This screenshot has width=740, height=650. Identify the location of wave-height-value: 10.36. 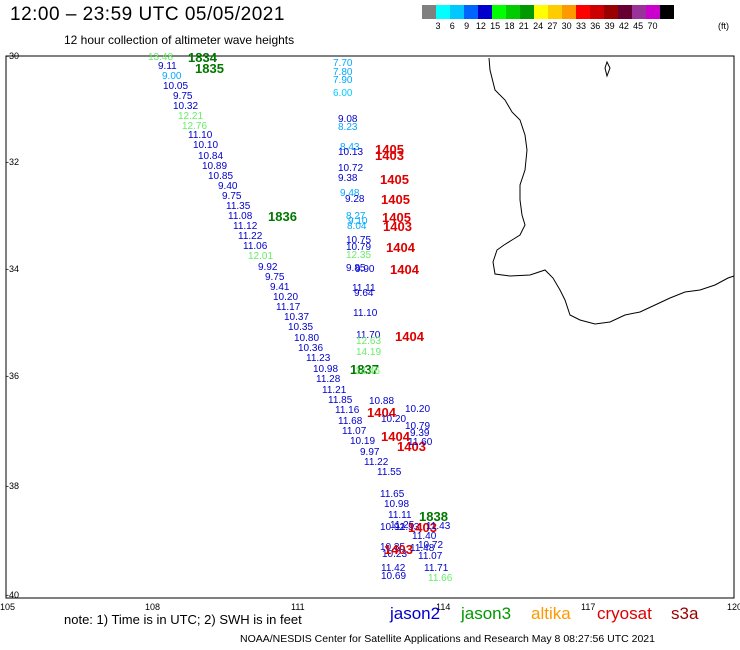
(311, 348).